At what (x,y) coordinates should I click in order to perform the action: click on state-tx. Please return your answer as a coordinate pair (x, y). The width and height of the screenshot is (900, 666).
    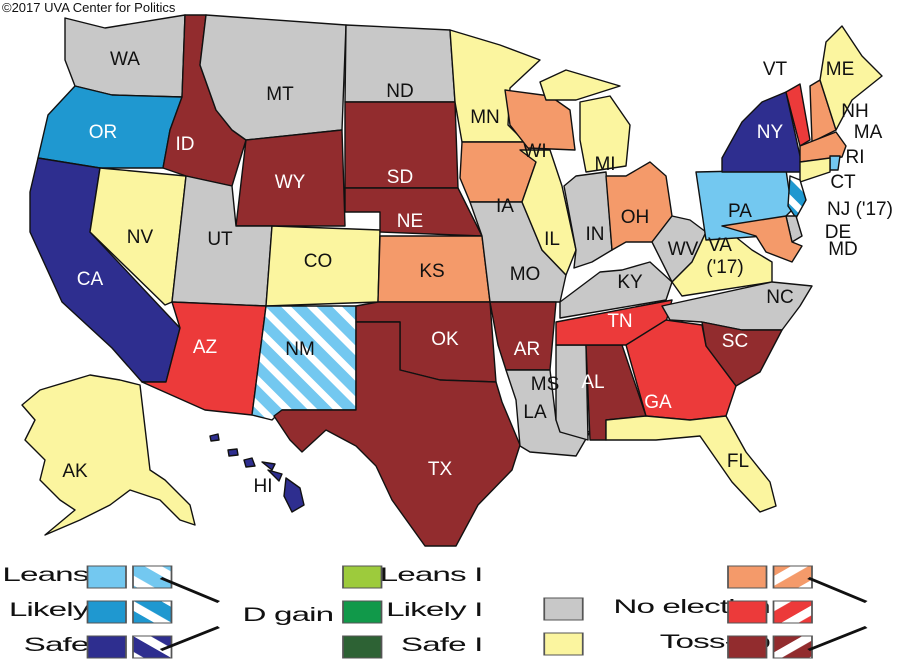
    Looking at the image, I should click on (397, 434).